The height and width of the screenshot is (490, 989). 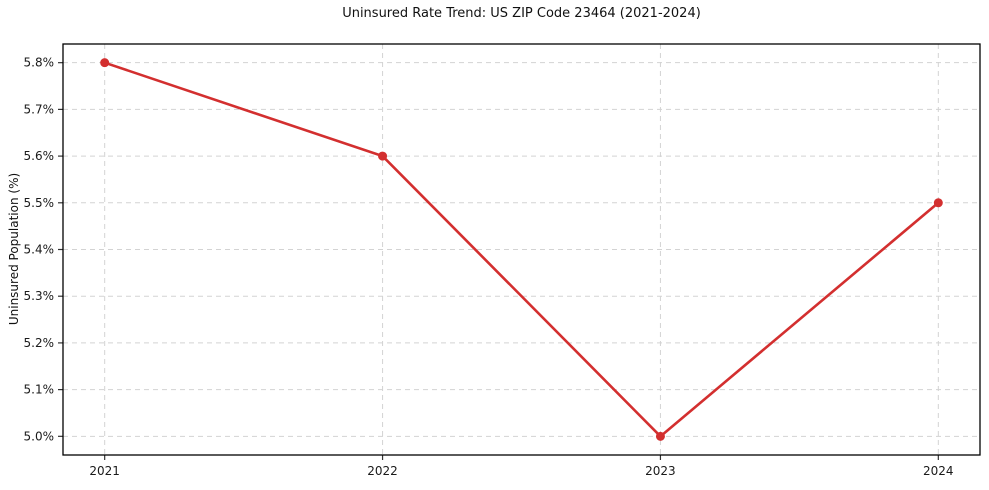 I want to click on y-tick-label: 5.8%, so click(x=39, y=63).